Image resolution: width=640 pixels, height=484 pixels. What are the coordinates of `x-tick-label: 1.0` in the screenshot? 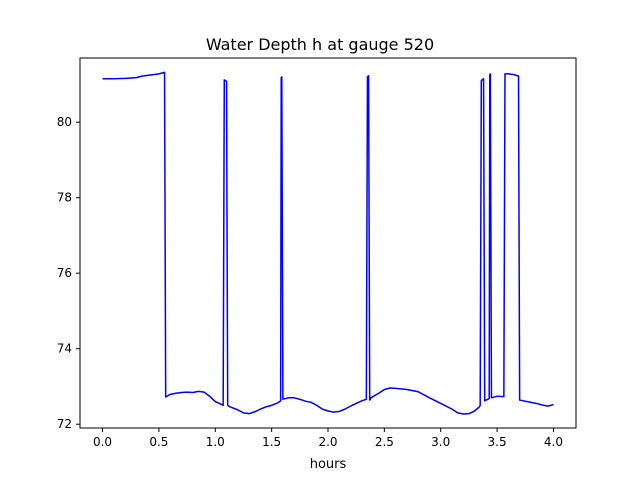 It's located at (215, 442).